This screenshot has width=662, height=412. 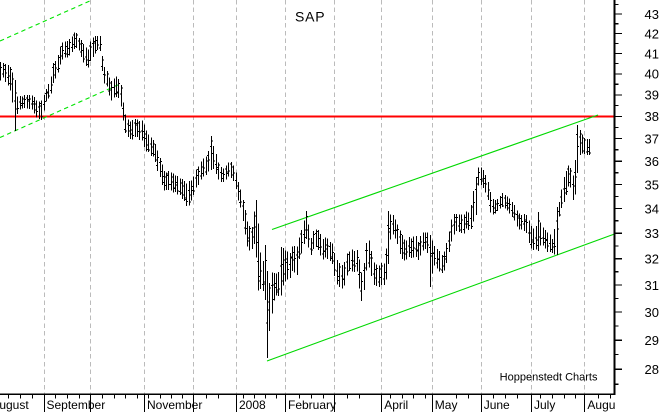 What do you see at coordinates (652, 74) in the screenshot?
I see `svg-text: 40` at bounding box center [652, 74].